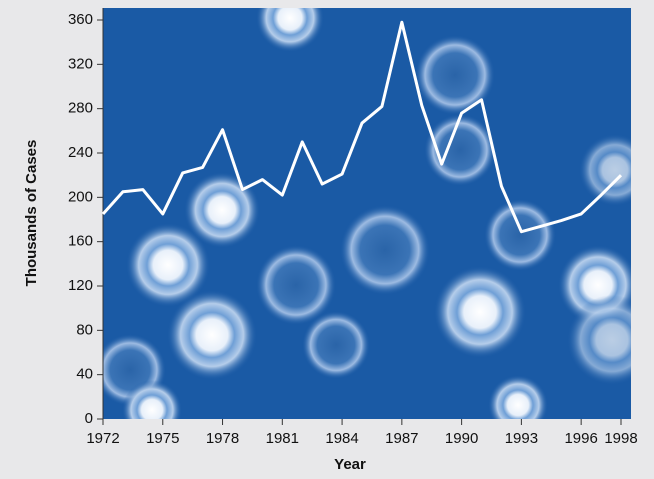 This screenshot has height=479, width=654. Describe the element at coordinates (80, 285) in the screenshot. I see `y-tick-label: 120` at that location.